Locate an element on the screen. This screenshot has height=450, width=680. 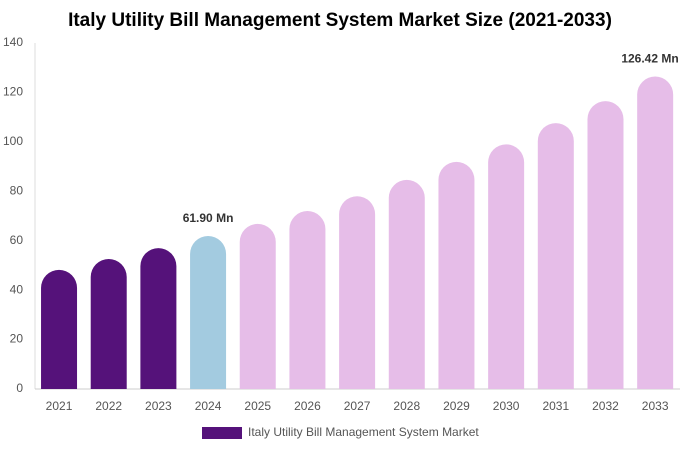
y-tick-label: 20 is located at coordinates (17, 339).